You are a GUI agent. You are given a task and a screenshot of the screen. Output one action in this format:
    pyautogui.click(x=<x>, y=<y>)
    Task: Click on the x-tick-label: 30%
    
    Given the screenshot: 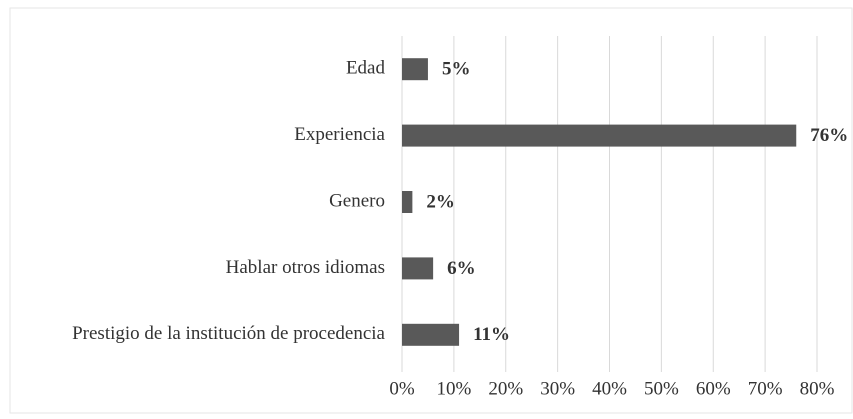 What is the action you would take?
    pyautogui.click(x=557, y=388)
    